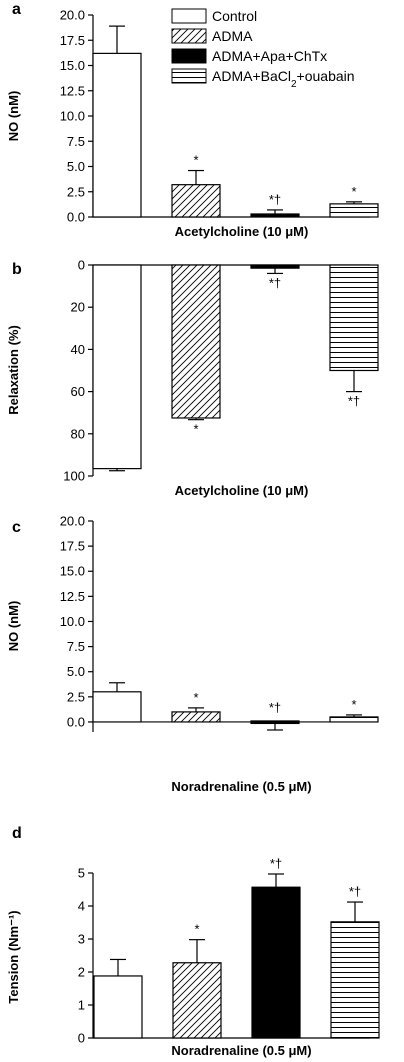 The height and width of the screenshot is (1062, 404). What do you see at coordinates (283, 79) in the screenshot?
I see `legend-label: ADMA+BaCl2+ouabain` at bounding box center [283, 79].